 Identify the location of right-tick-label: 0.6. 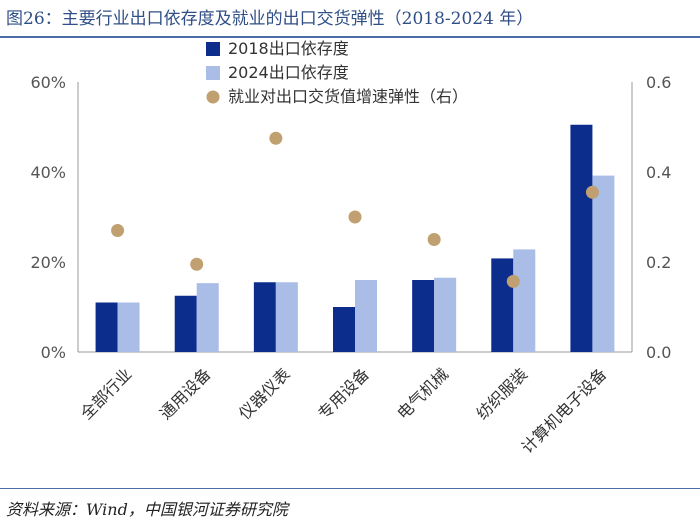
(658, 82).